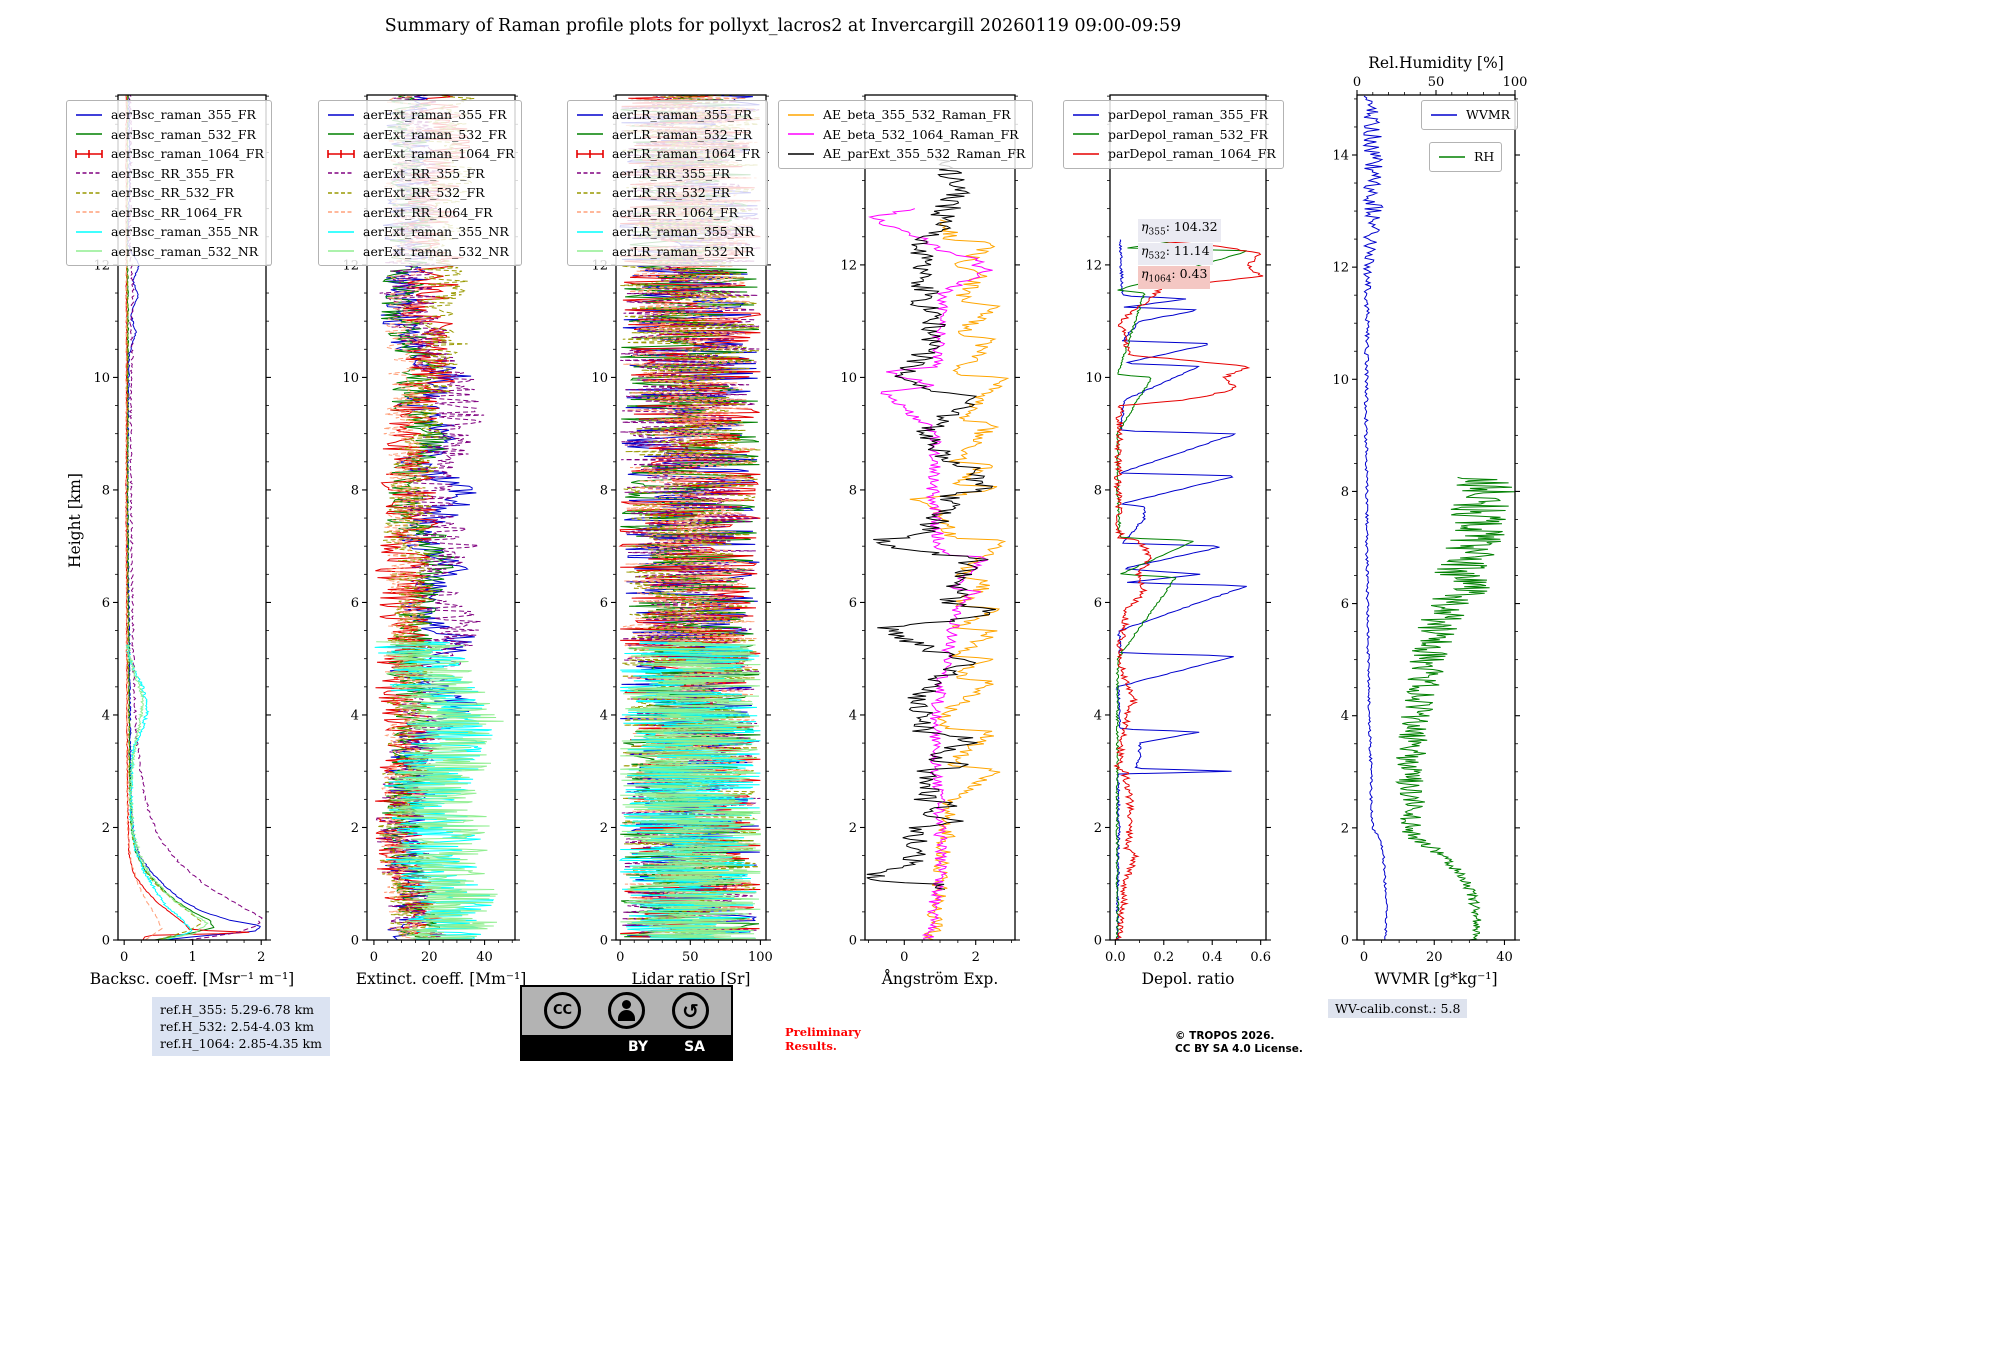 This screenshot has height=1360, width=2000. Describe the element at coordinates (1375, 517) in the screenshot. I see `series-WVMR` at that location.